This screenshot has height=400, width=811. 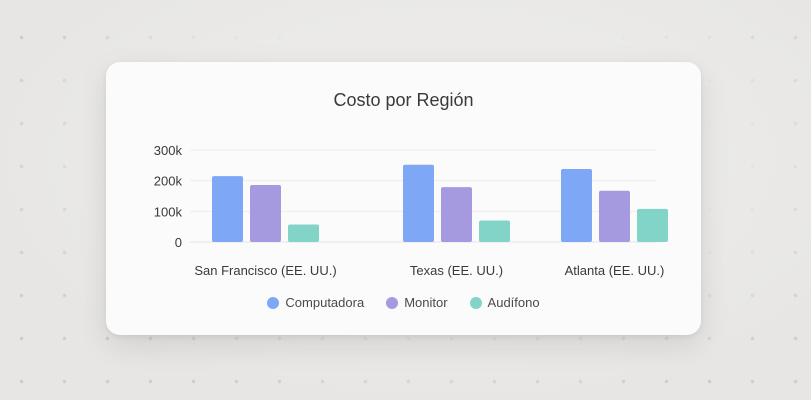 I want to click on x-category-label: San Francisco (EE. UU.), so click(x=265, y=270).